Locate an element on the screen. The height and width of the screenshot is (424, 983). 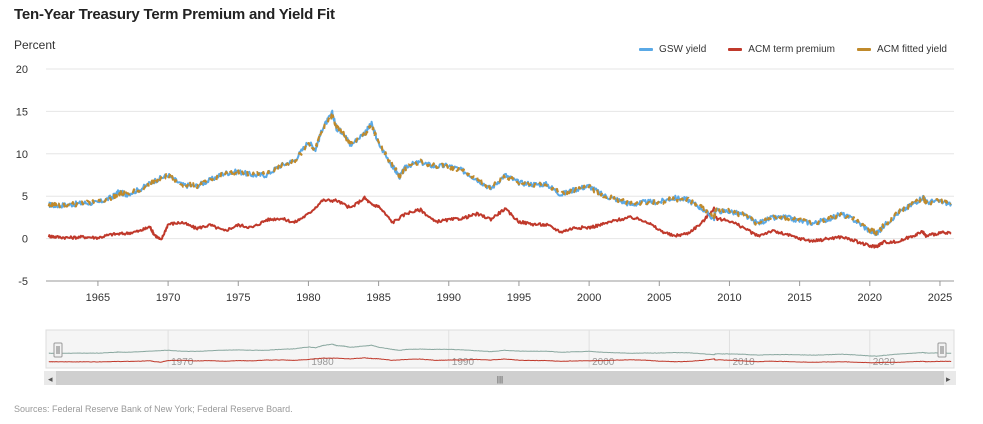
legend-label-acm-tp: ACM term premium is located at coordinates (791, 49).